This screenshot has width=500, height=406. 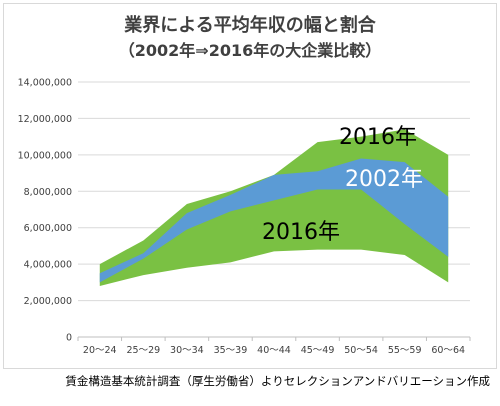 I want to click on chart-subtitle: （2002年⇒2016年の大企業比較）, so click(x=250, y=50).